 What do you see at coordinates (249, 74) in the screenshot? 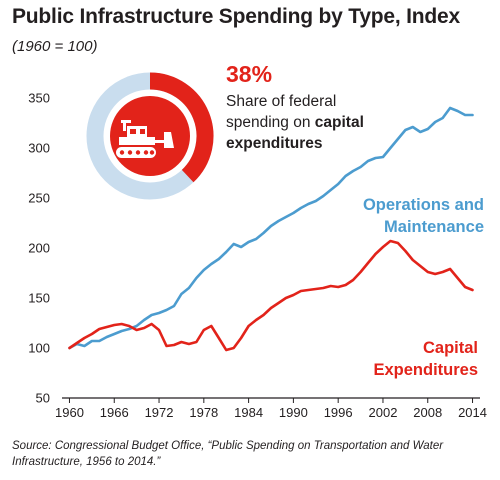
I see `callout-percent: 38%` at bounding box center [249, 74].